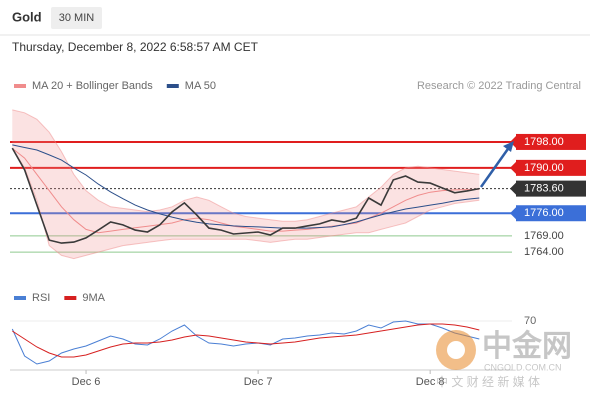 This screenshot has height=400, width=590. What do you see at coordinates (544, 168) in the screenshot?
I see `level-label: 1790.00` at bounding box center [544, 168].